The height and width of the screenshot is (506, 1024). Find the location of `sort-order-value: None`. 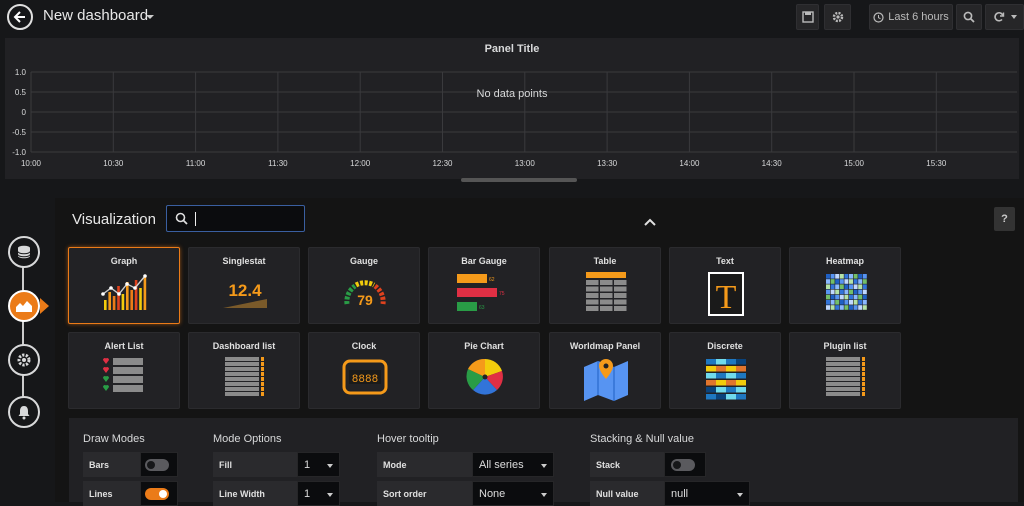

sort-order-value: None is located at coordinates (492, 493).